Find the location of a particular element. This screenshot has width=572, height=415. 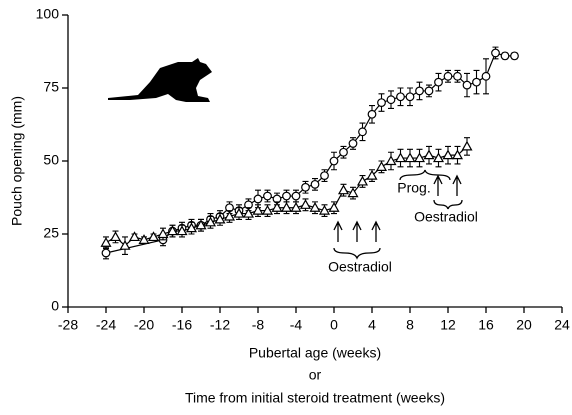

x-axis-label: or is located at coordinates (315, 375).